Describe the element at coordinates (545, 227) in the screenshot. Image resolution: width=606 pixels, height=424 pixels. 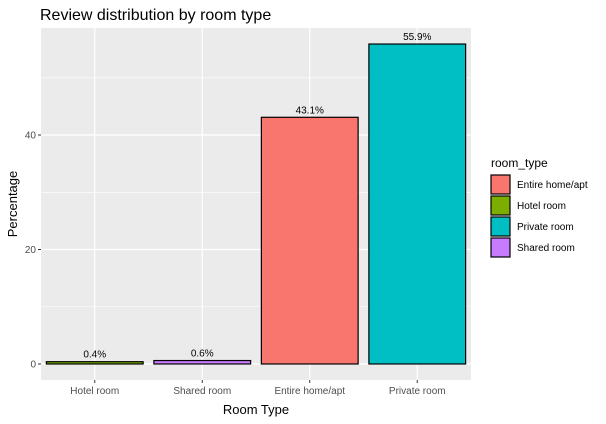
I see `legend-label: Private room` at that location.